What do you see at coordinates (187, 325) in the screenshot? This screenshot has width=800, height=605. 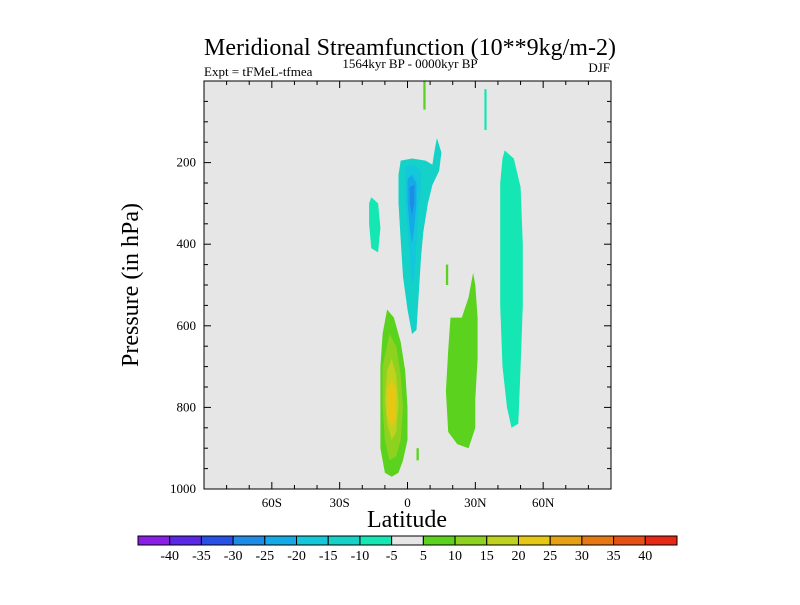 I see `y-tick-label: 600` at bounding box center [187, 325].